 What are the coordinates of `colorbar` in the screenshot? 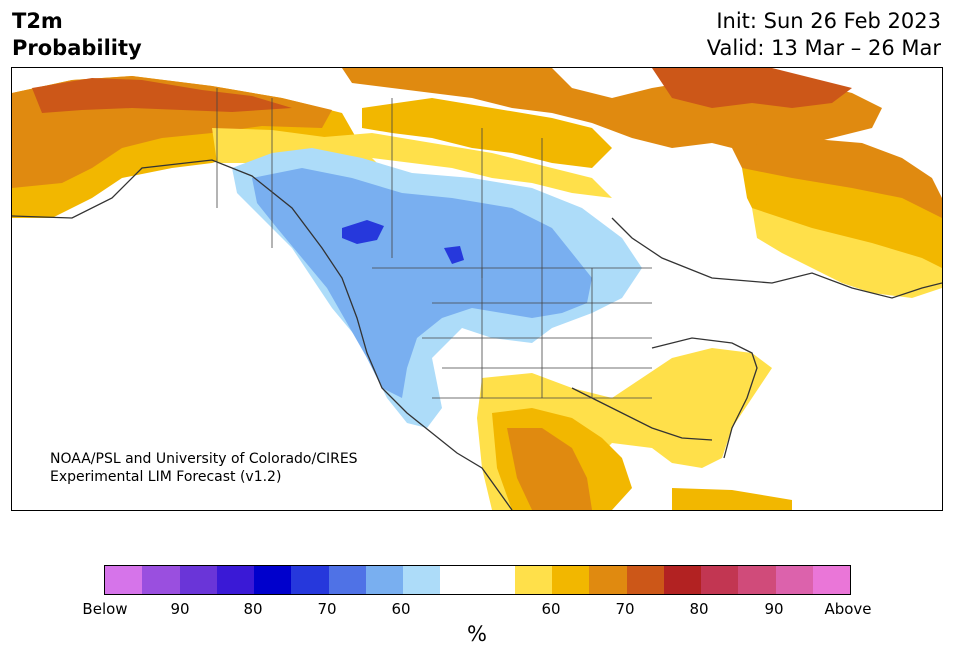 It's located at (477, 580).